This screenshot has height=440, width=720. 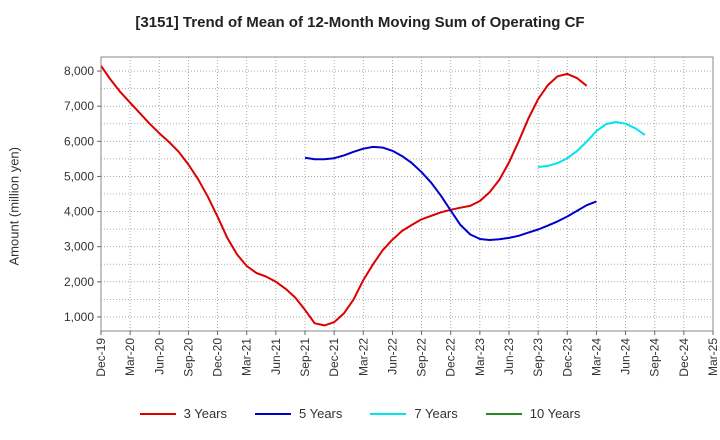 What do you see at coordinates (538, 357) in the screenshot?
I see `x-tick-label: Sep-23` at bounding box center [538, 357].